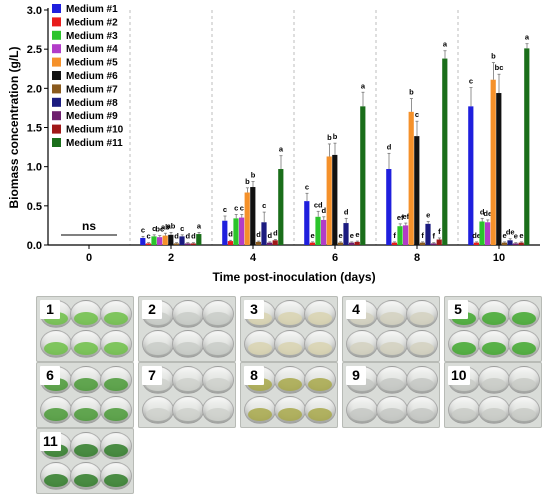 The image size is (550, 497). I want to click on x-tick-label: 4, so click(253, 258).